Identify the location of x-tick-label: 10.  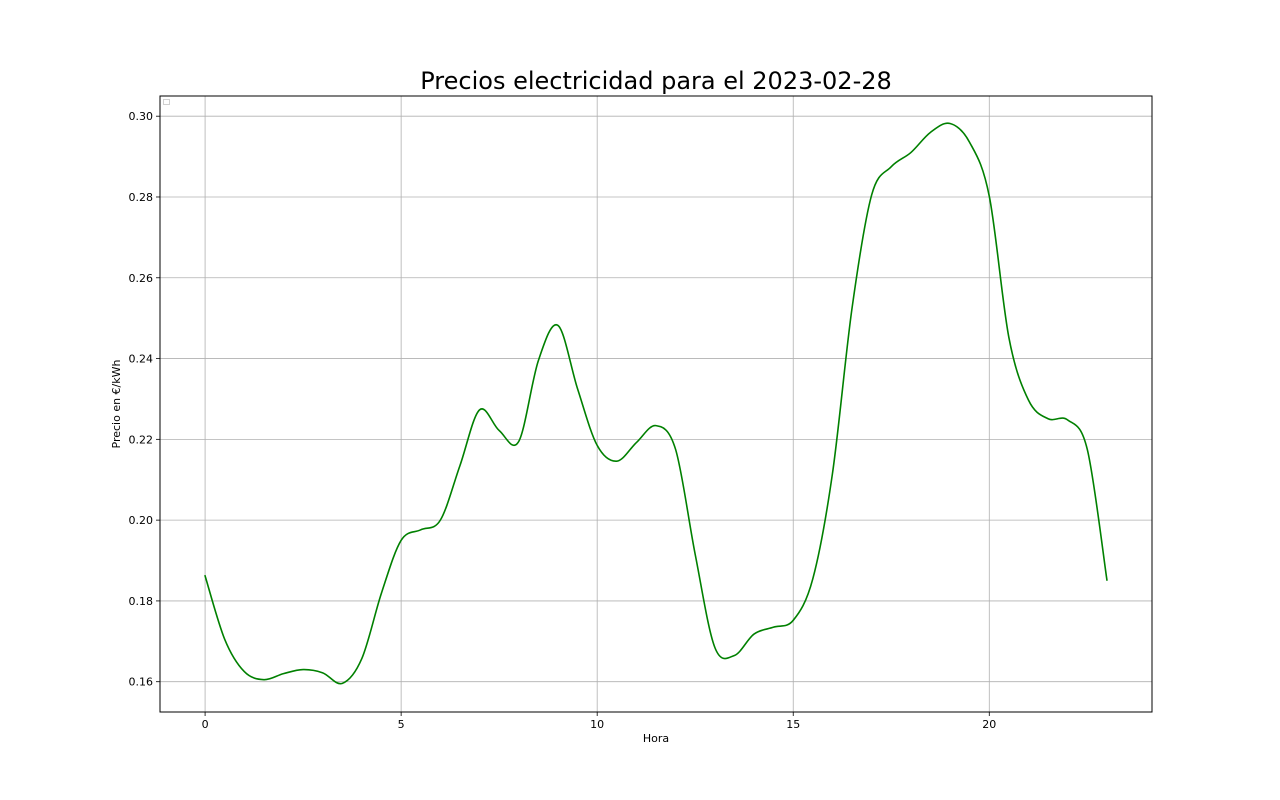
(597, 724).